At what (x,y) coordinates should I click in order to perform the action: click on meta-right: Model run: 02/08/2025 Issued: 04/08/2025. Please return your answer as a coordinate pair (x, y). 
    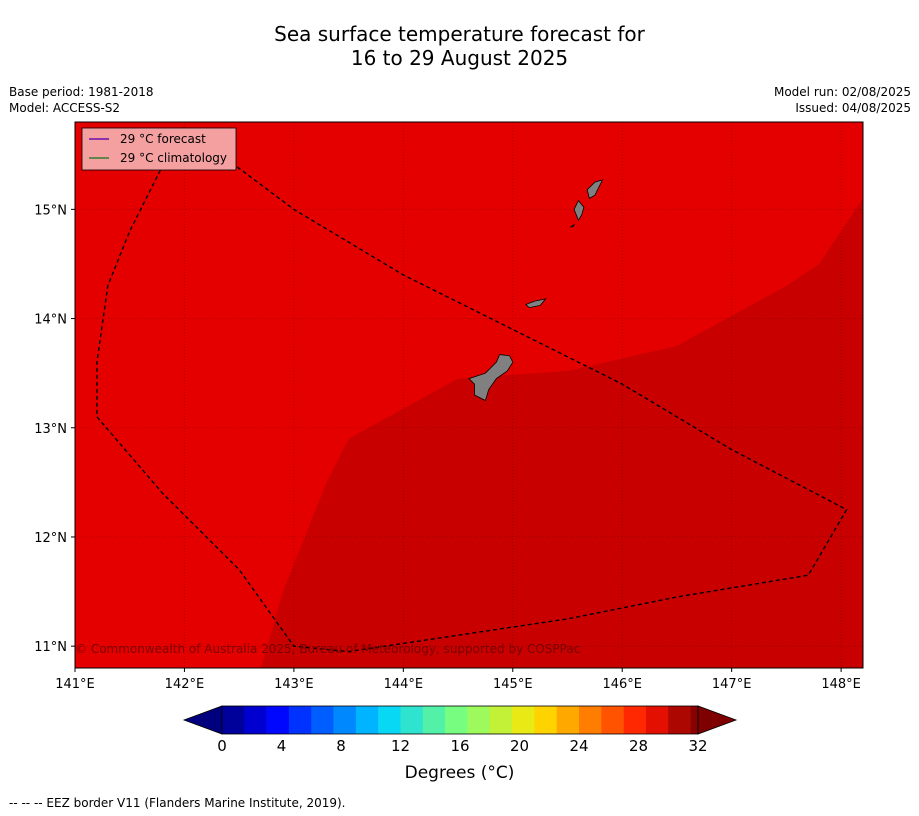
    Looking at the image, I should click on (842, 100).